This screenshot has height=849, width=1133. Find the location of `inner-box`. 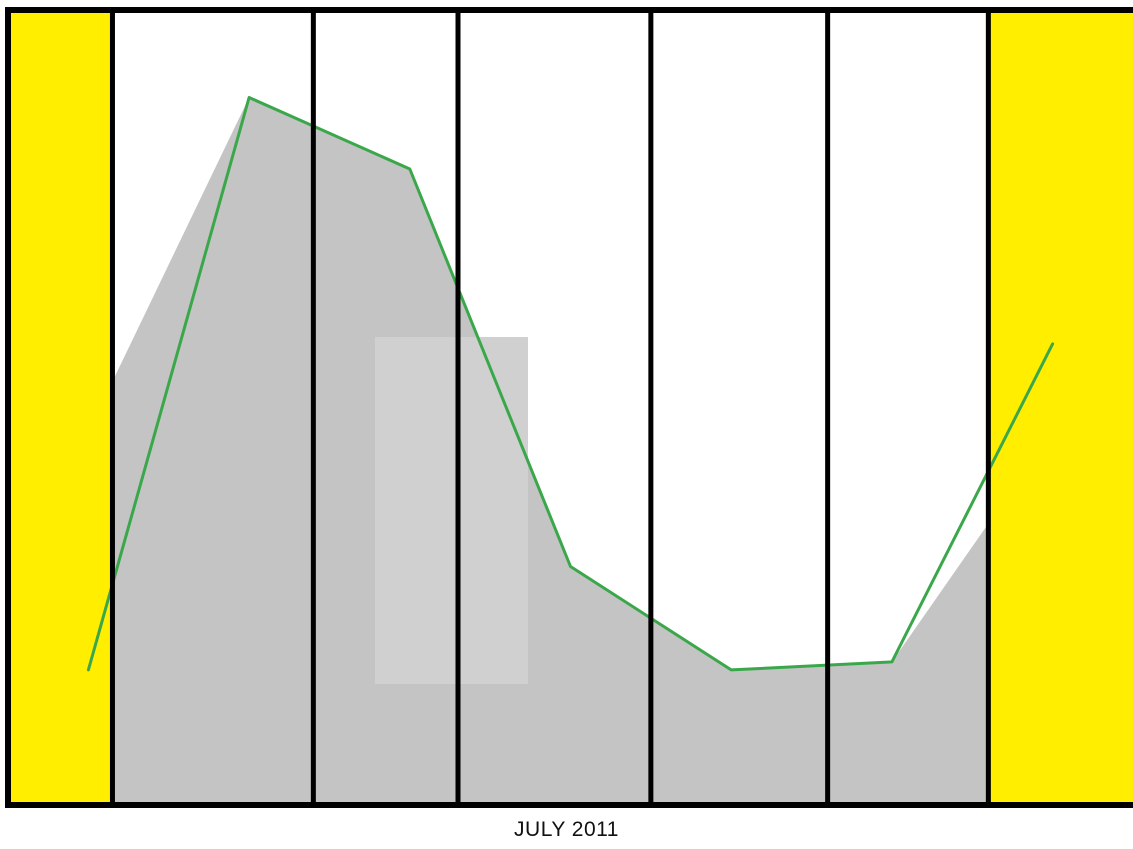

inner-box is located at coordinates (451, 510).